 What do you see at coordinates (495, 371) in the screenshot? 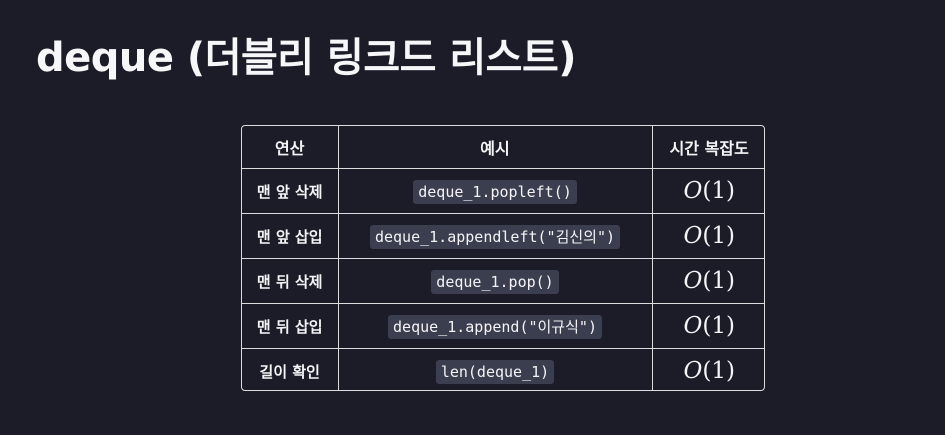
I see `code-example: len(deque_1)` at bounding box center [495, 371].